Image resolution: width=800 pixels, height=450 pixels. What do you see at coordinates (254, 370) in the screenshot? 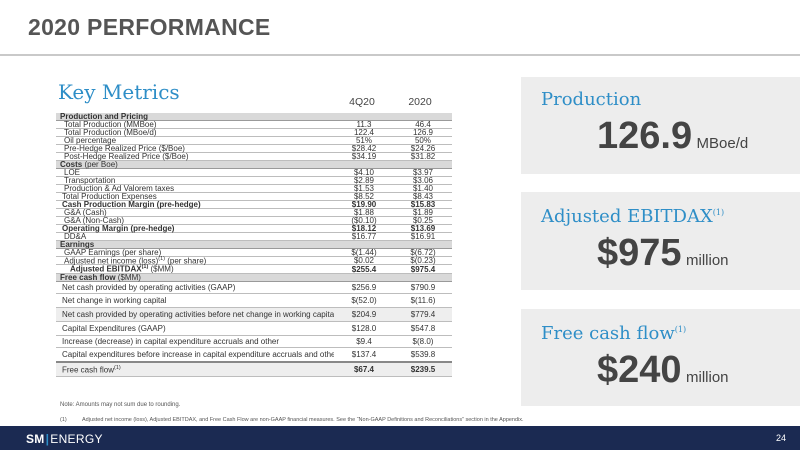
I see `table-row: Free cash flow(1) $67.4 $239.5` at bounding box center [254, 370].